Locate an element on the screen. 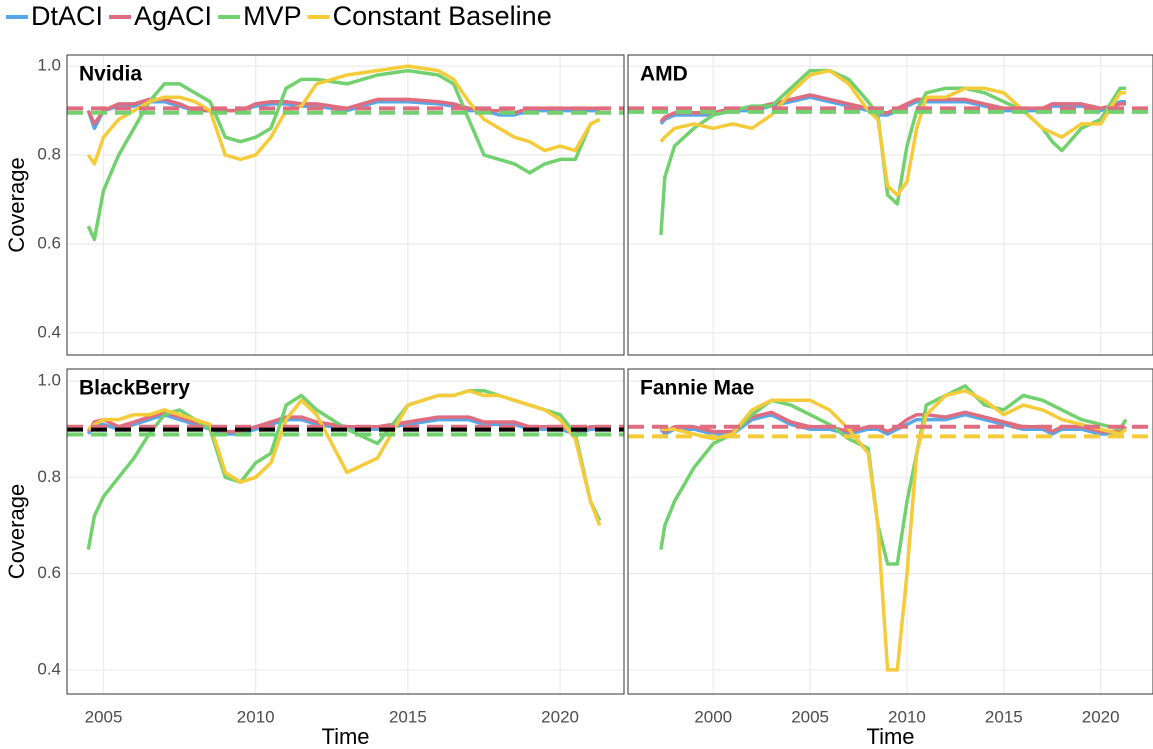 This screenshot has height=749, width=1153. panel-title: Nvidia is located at coordinates (110, 74).